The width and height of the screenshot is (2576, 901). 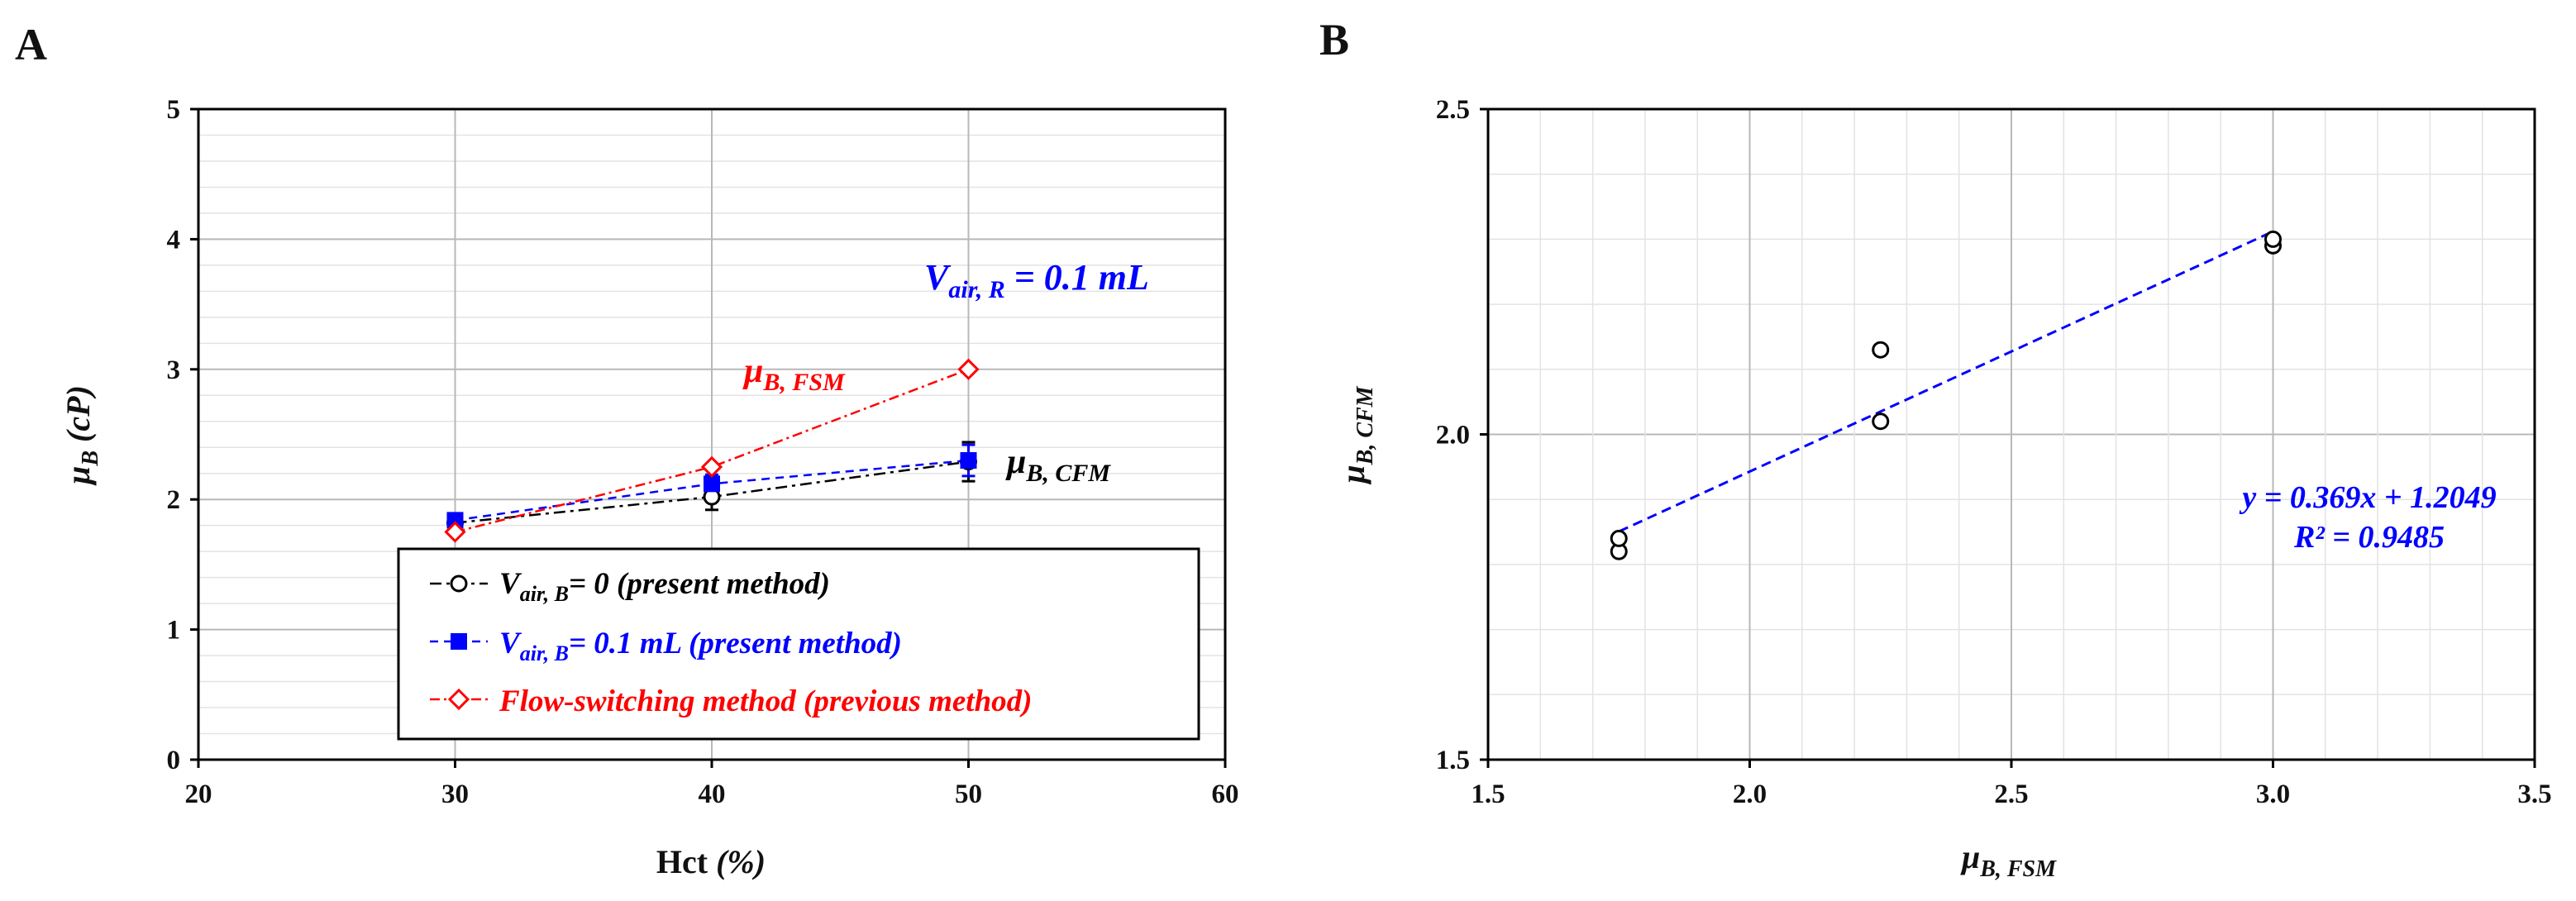 What do you see at coordinates (976, 289) in the screenshot?
I see `annotation-vair-r-sub: air, R` at bounding box center [976, 289].